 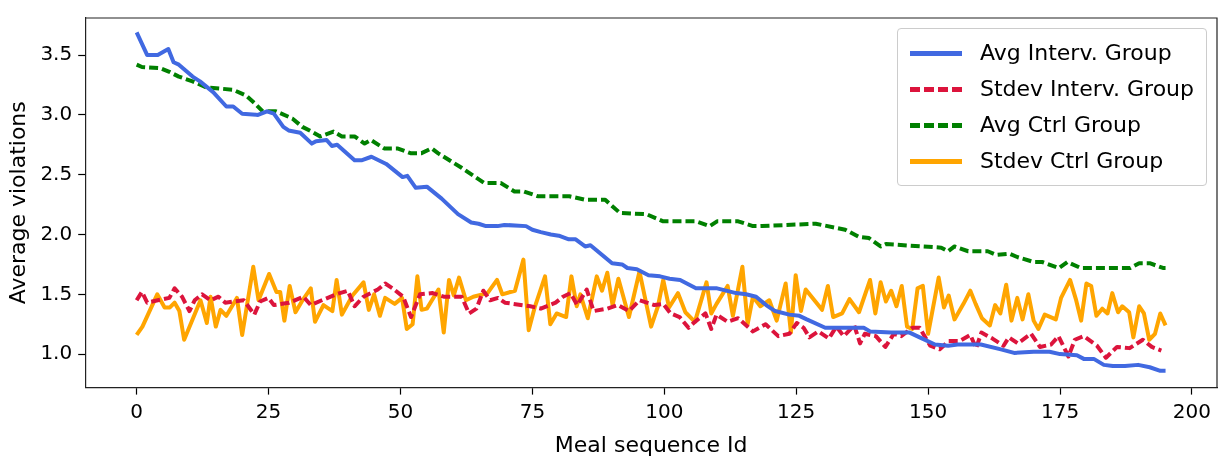 What do you see at coordinates (651, 444) in the screenshot?
I see `x-axis-title: Meal sequence Id` at bounding box center [651, 444].